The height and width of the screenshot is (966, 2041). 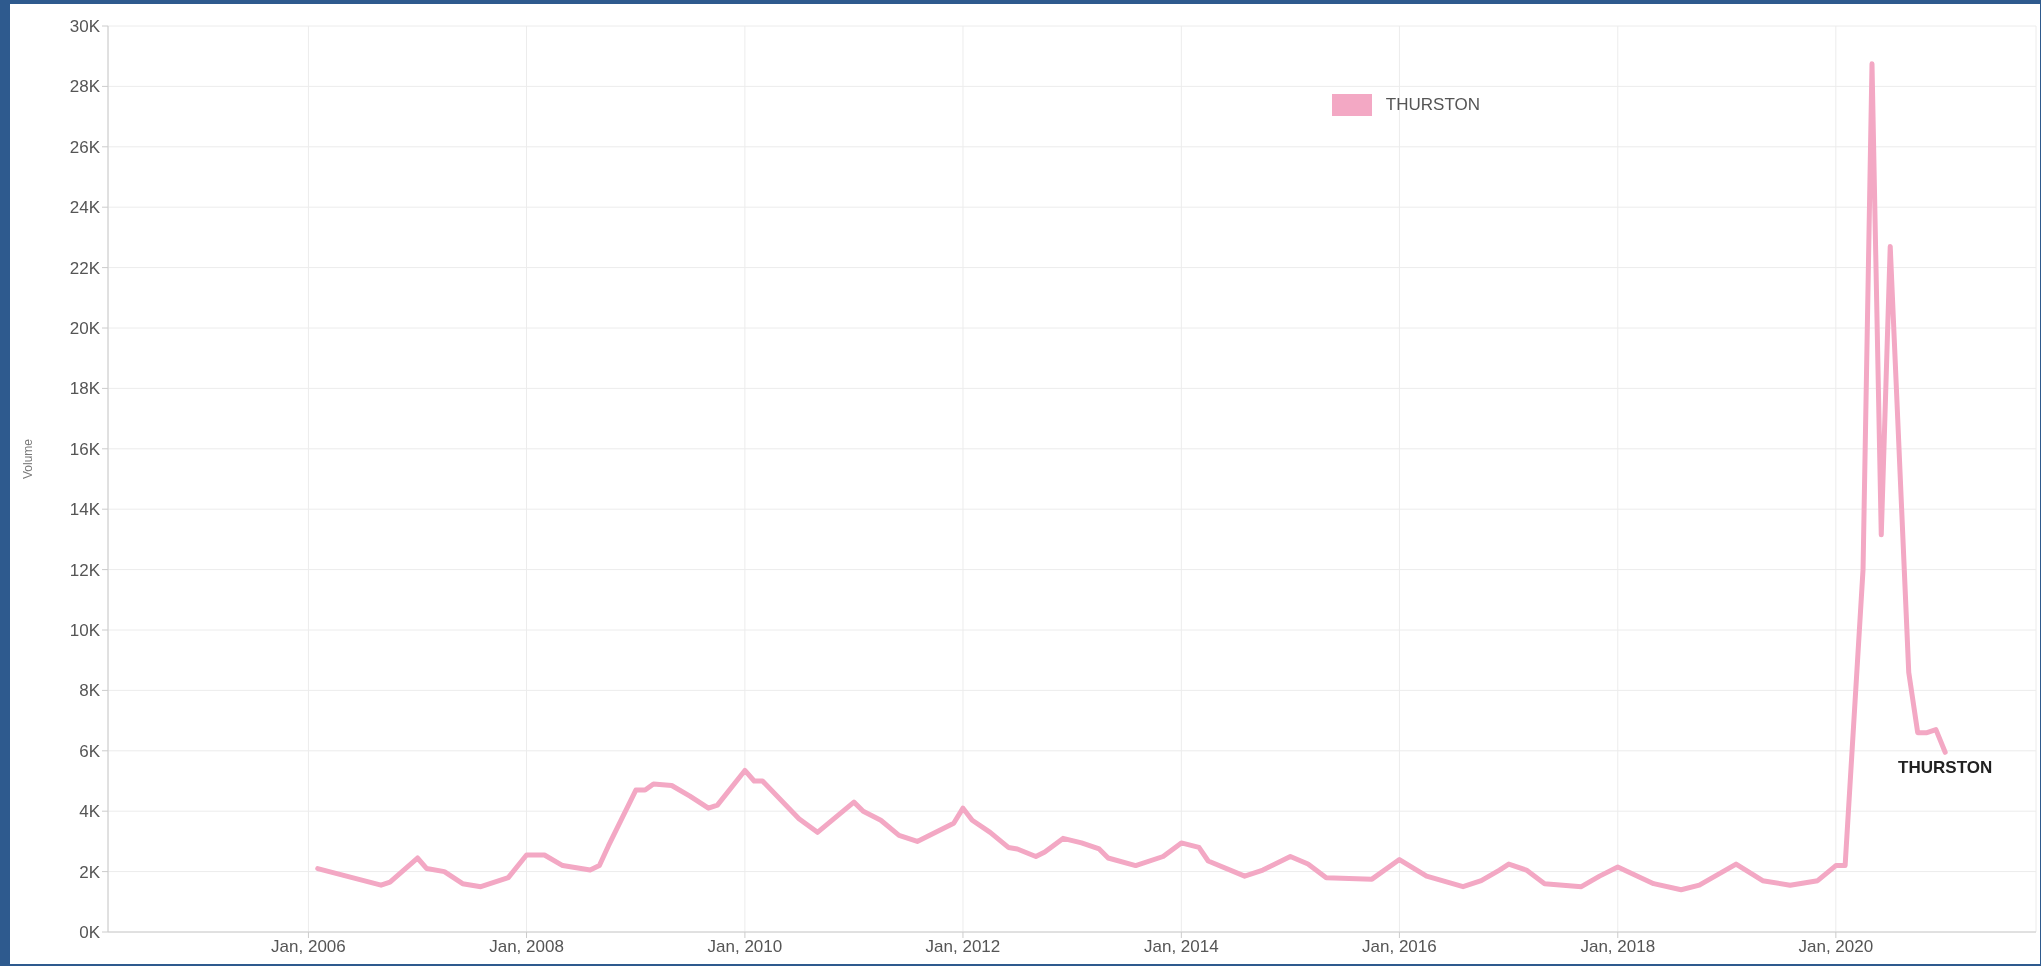 What do you see at coordinates (85, 208) in the screenshot?
I see `y-tick-label: 24K` at bounding box center [85, 208].